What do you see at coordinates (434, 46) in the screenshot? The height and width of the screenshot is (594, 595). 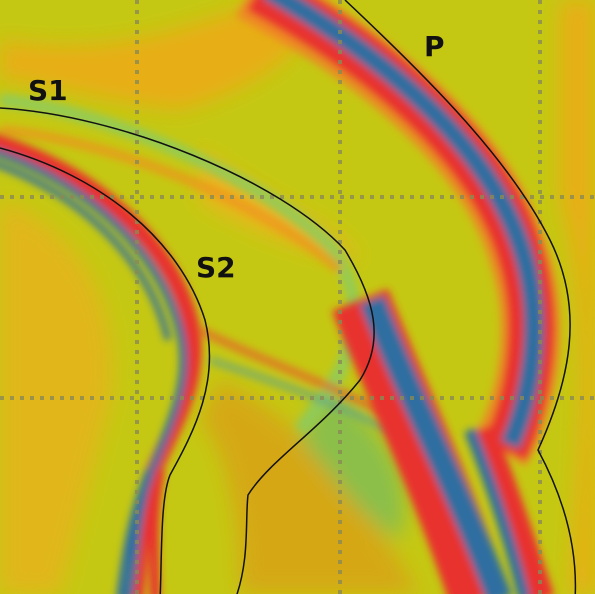 I see `wave-label: P` at bounding box center [434, 46].